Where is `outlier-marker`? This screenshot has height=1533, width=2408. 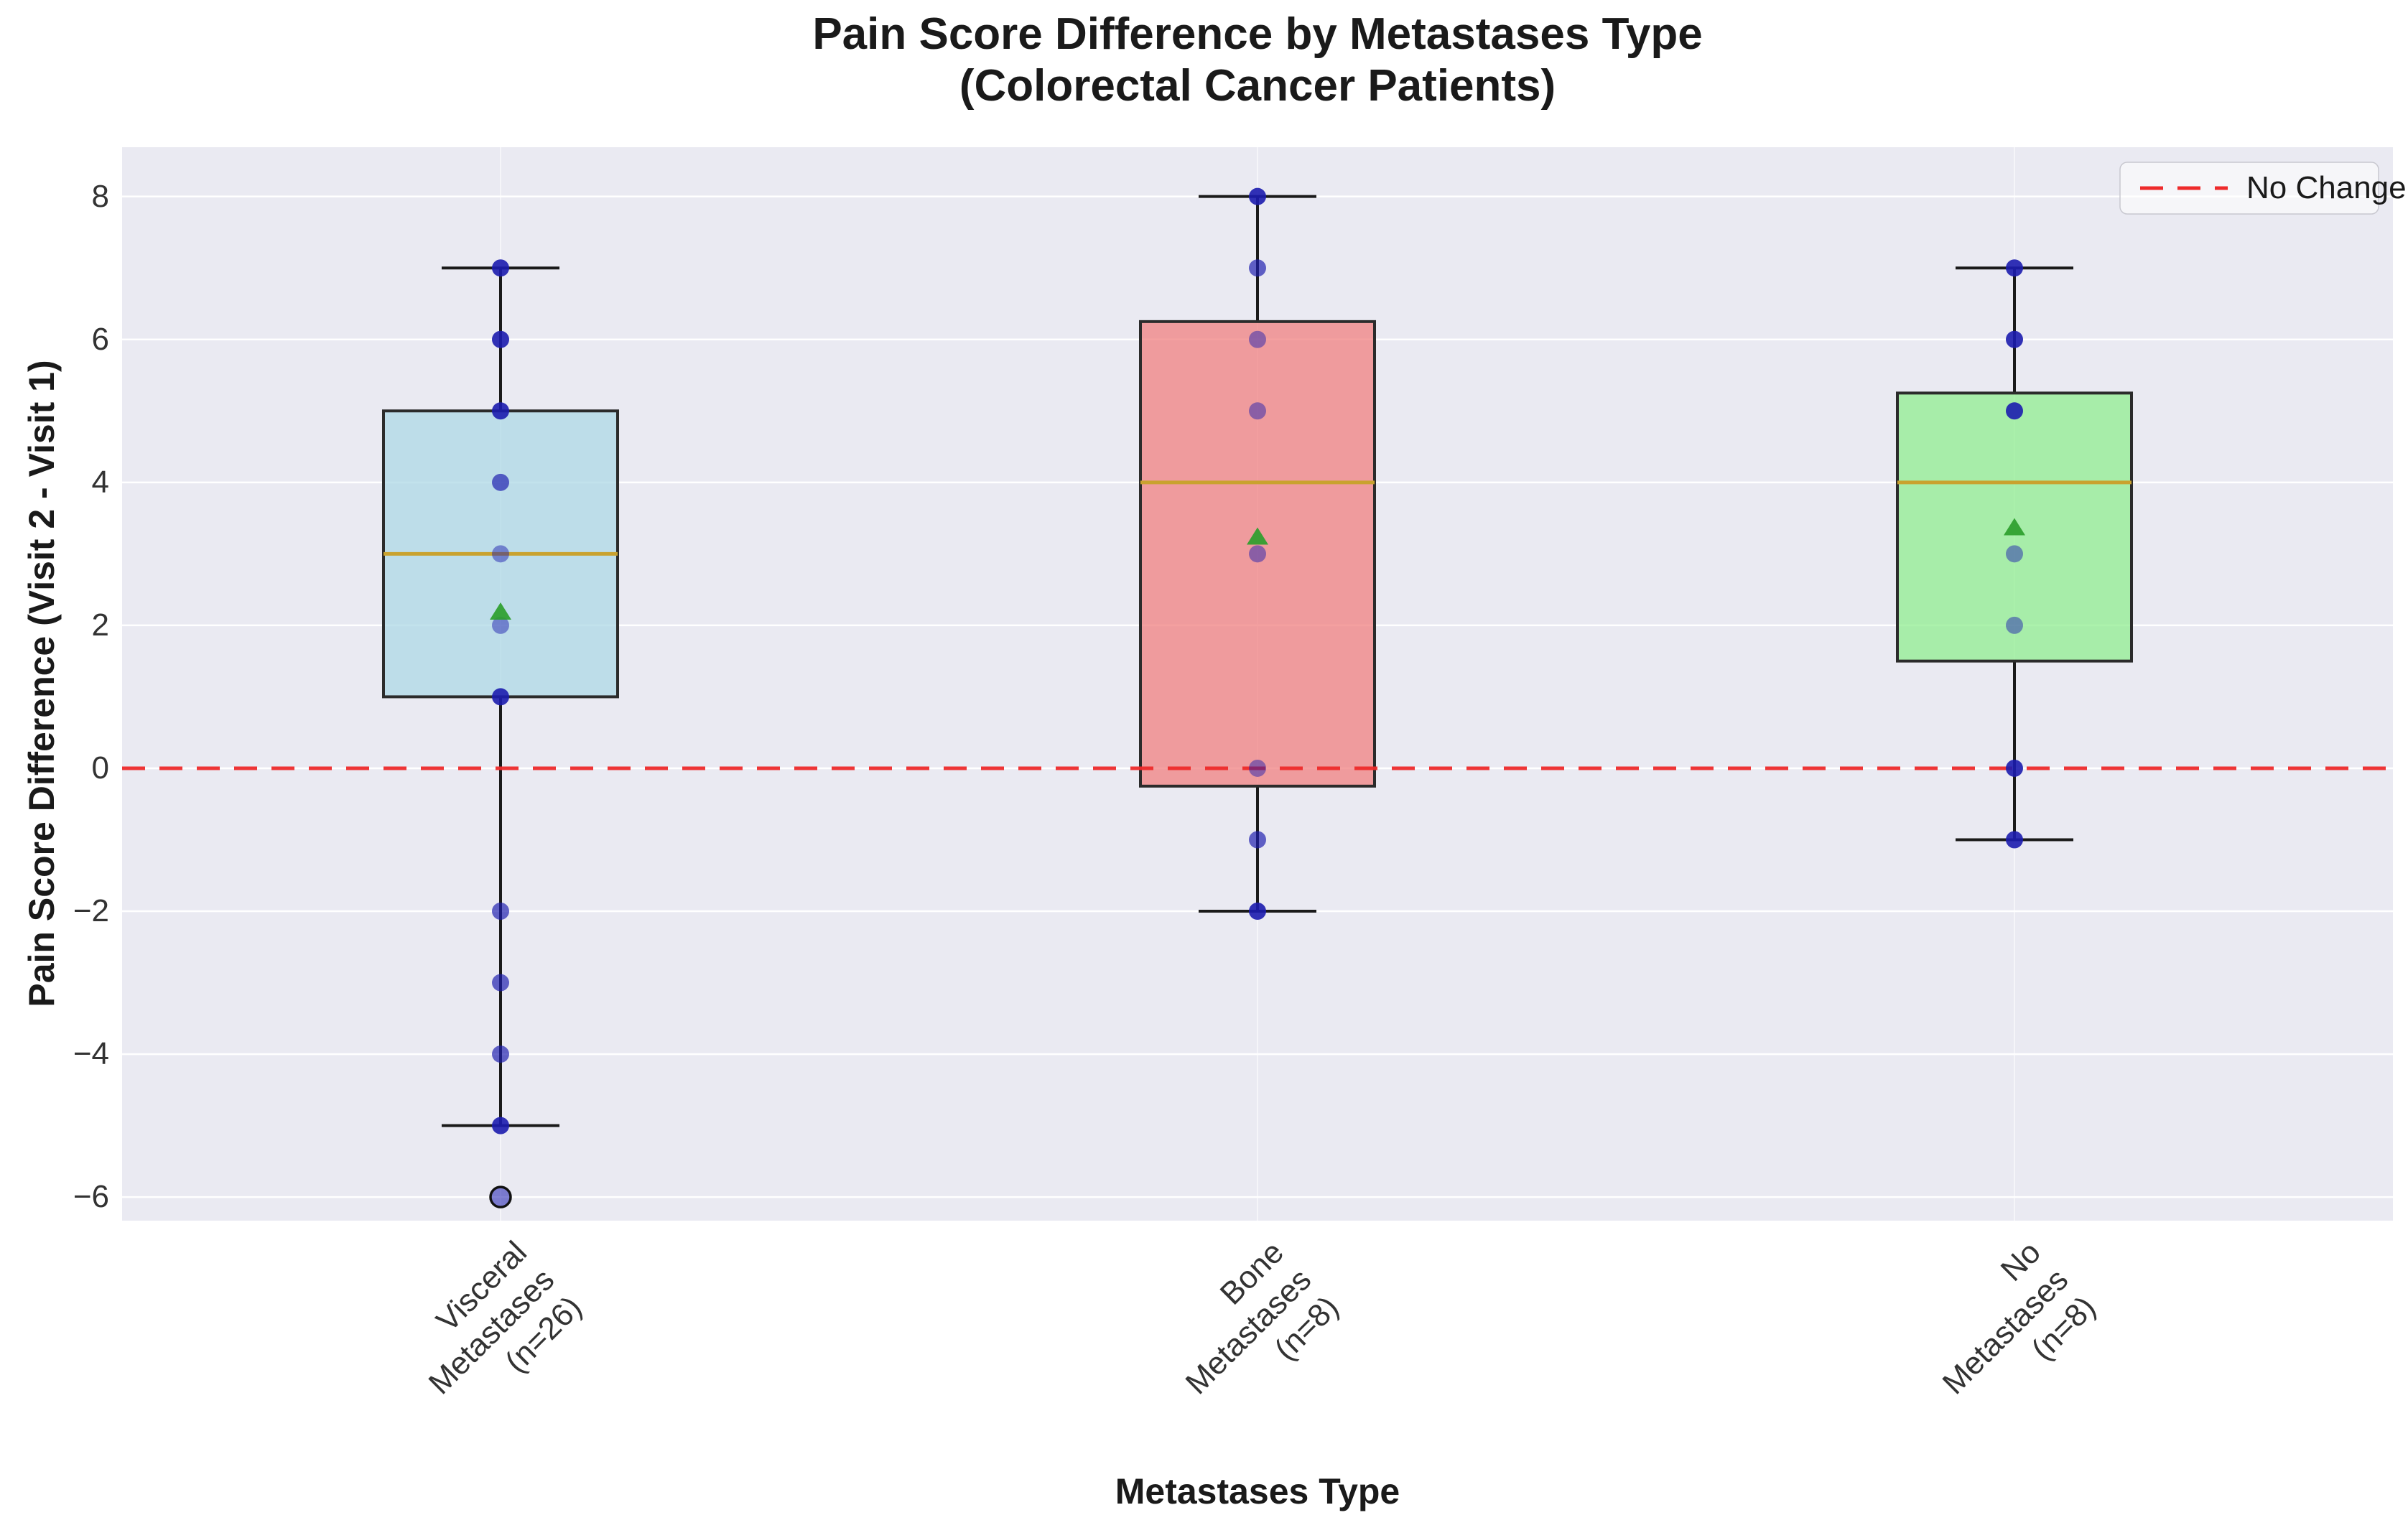 outlier-marker is located at coordinates (500, 1196).